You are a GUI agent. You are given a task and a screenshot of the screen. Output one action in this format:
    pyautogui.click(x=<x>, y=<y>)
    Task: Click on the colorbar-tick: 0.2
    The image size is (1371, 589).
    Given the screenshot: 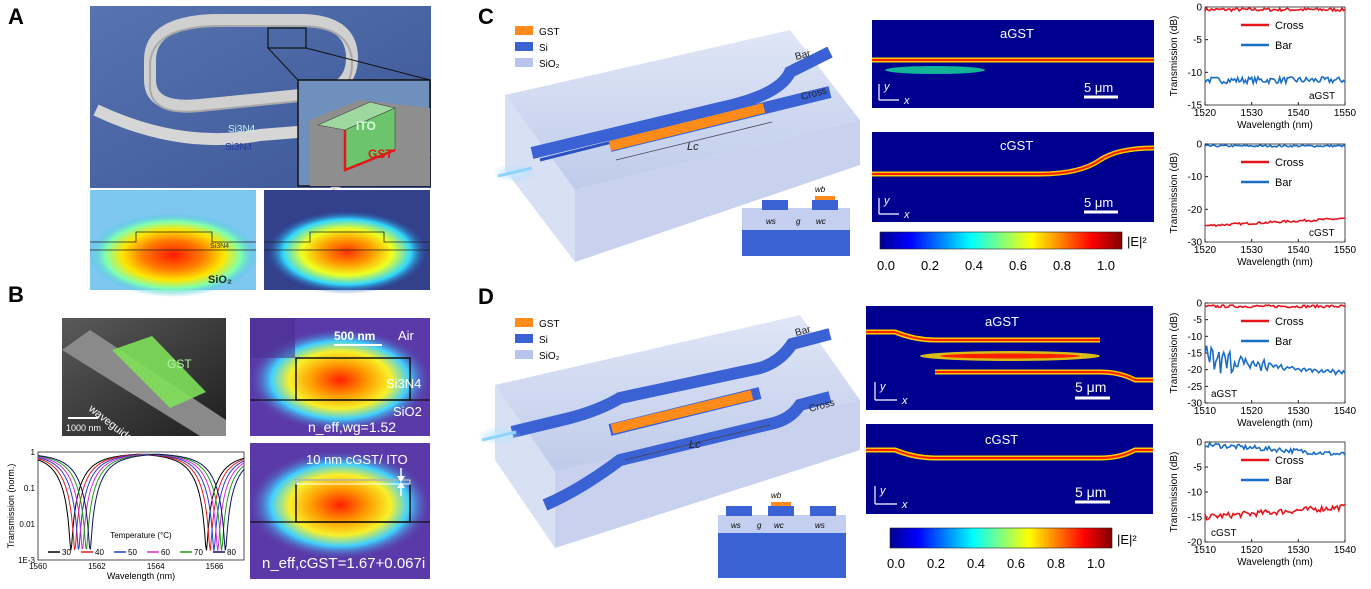 What is the action you would take?
    pyautogui.click(x=936, y=563)
    